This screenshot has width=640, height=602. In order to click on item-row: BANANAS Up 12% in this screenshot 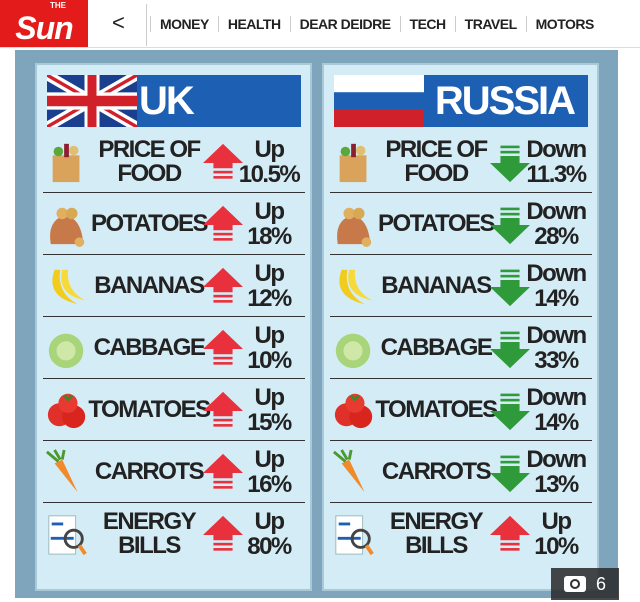, I will do `click(174, 286)`.